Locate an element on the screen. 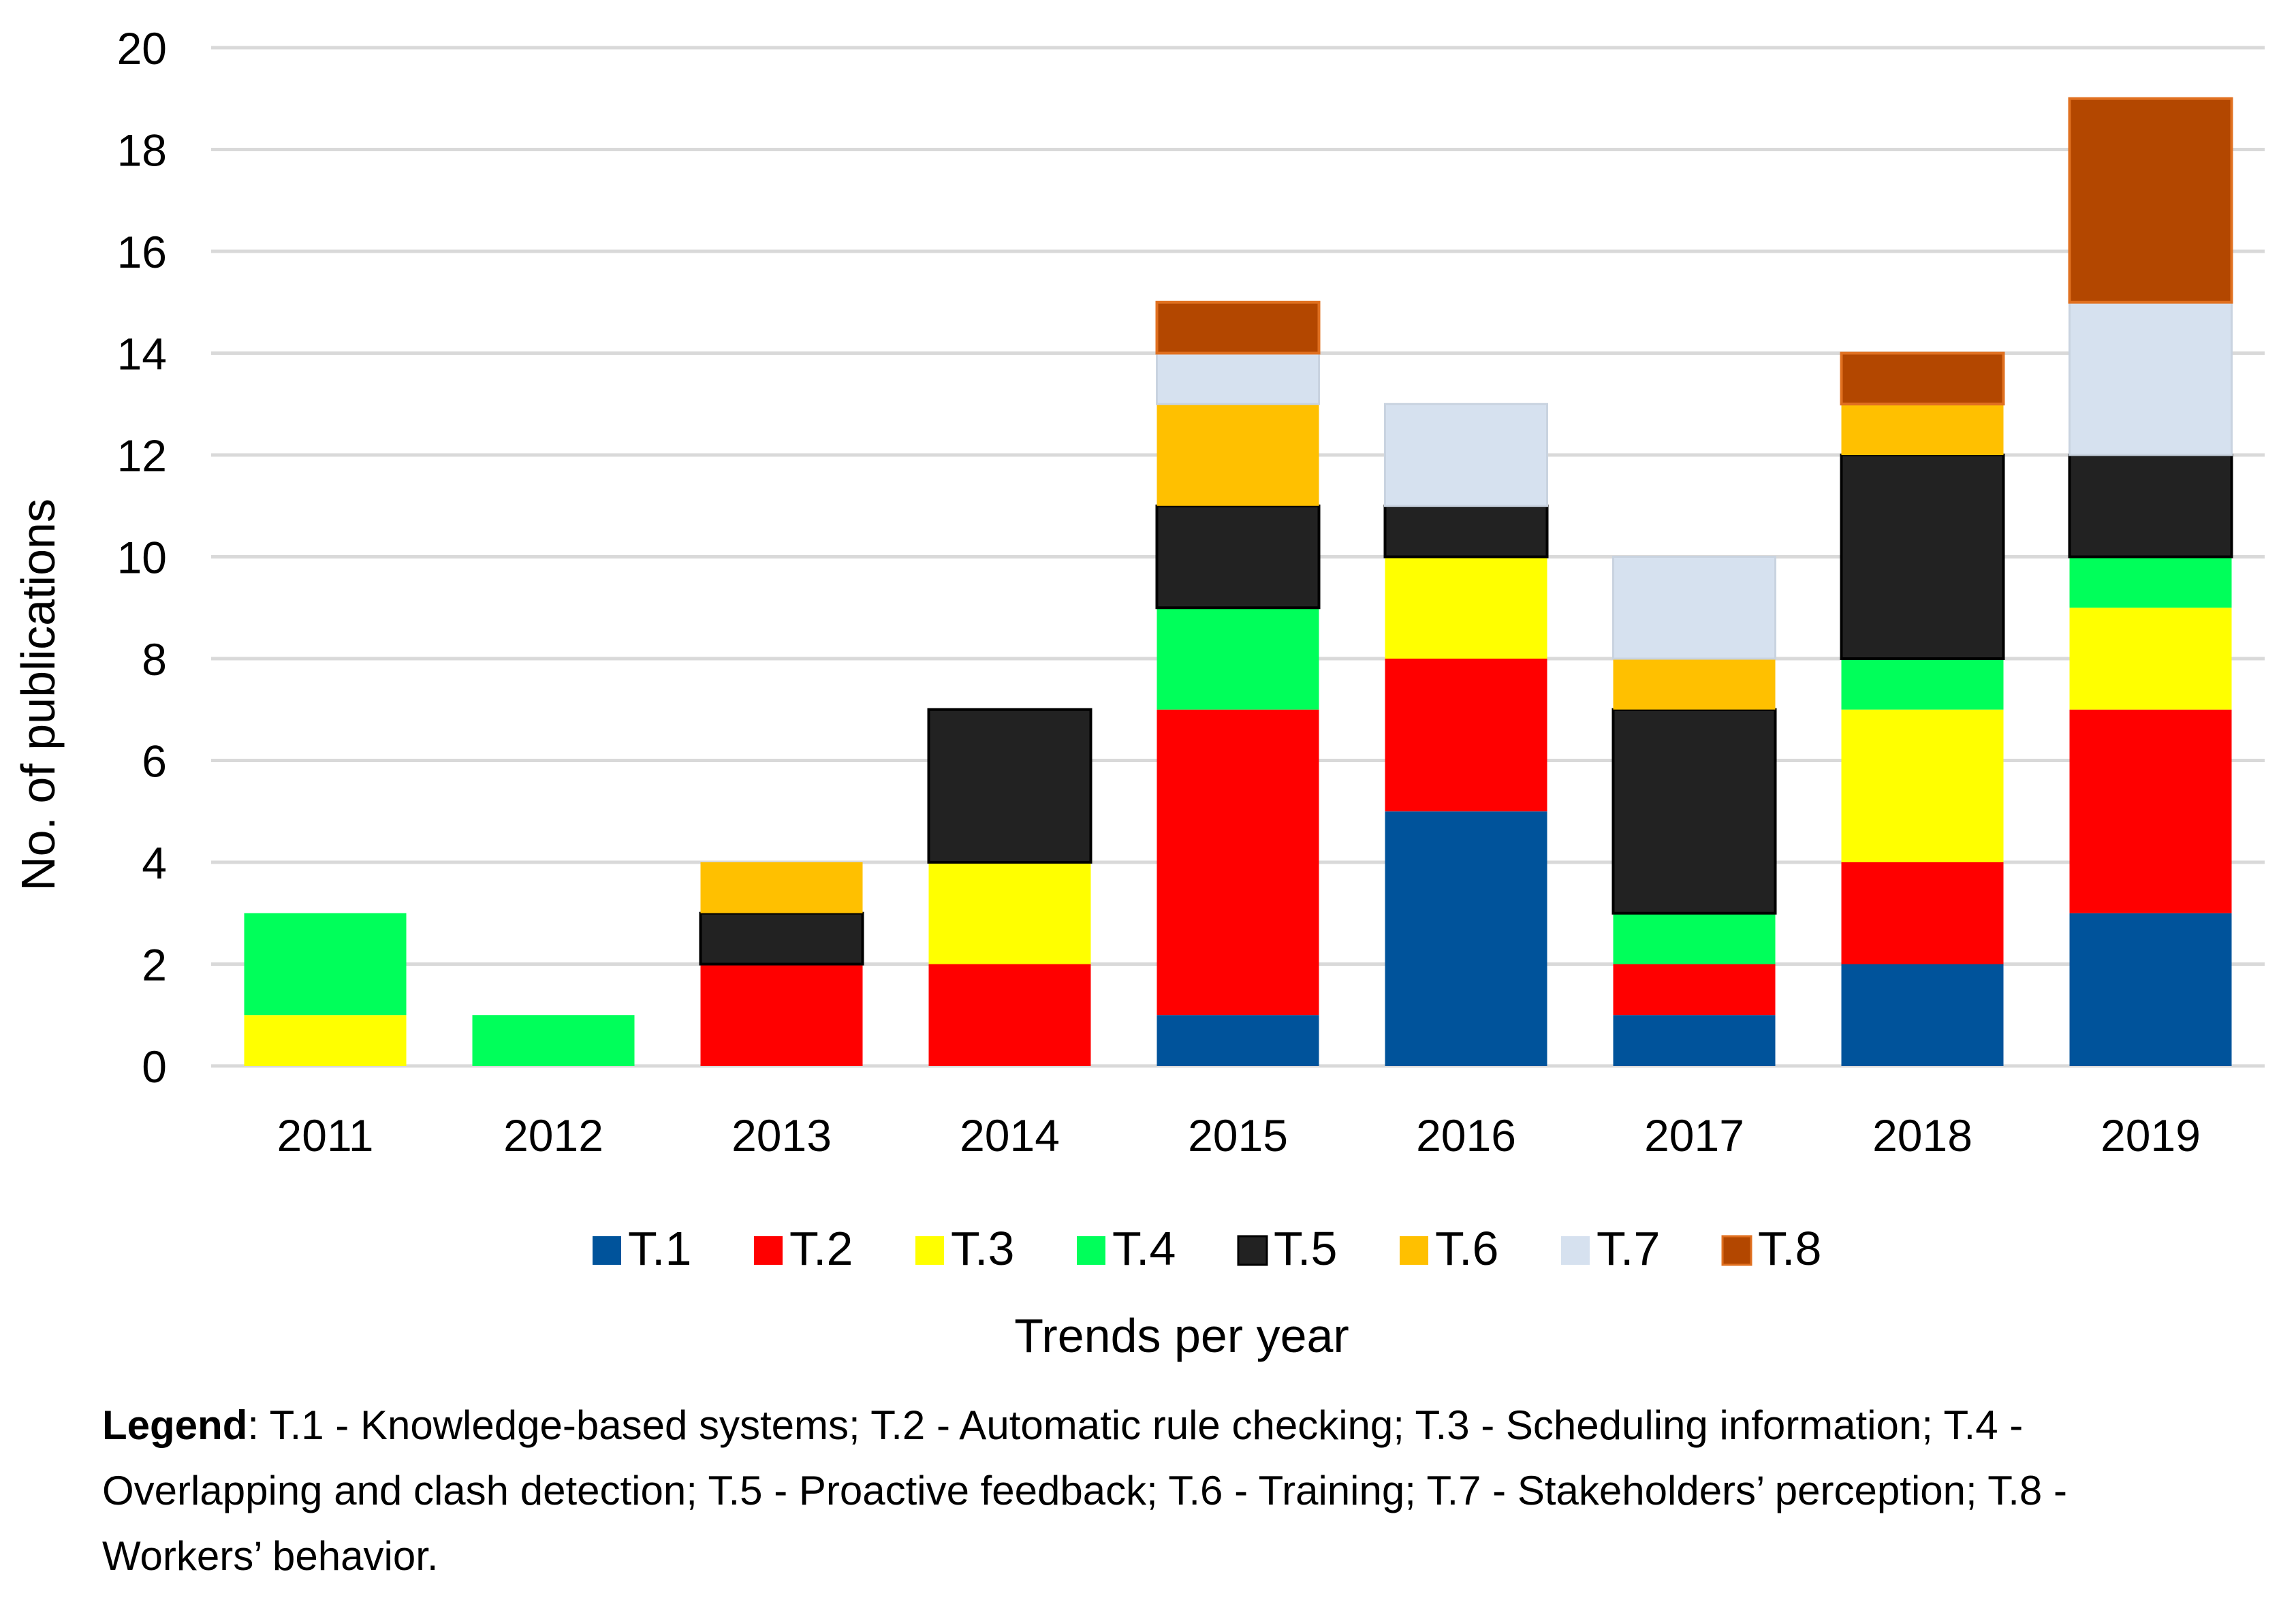 This screenshot has height=1604, width=2296. y-tick-label: 14 is located at coordinates (142, 354).